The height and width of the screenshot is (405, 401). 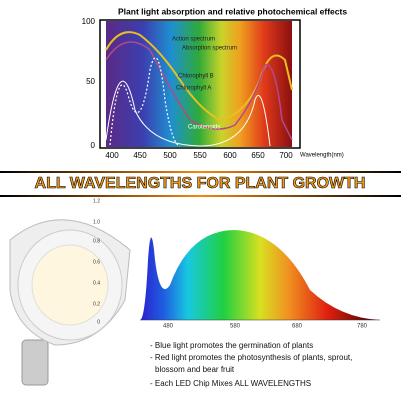 What do you see at coordinates (140, 155) in the screenshot?
I see `x-label: 450` at bounding box center [140, 155].